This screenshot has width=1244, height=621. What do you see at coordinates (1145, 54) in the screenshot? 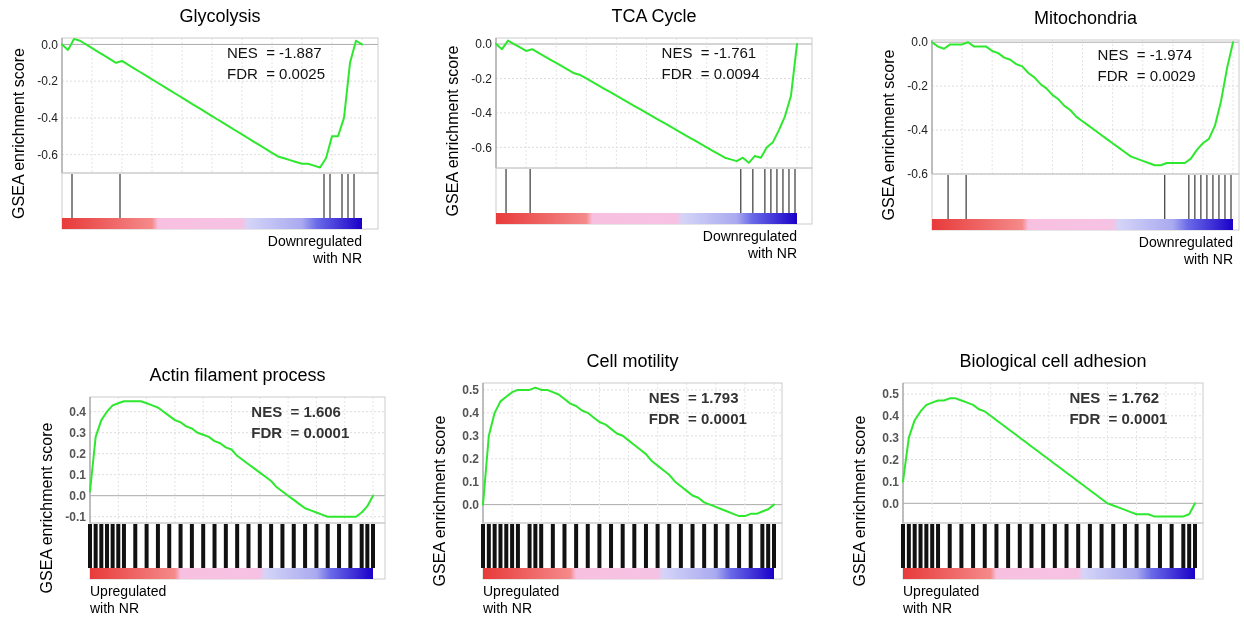
I see `annotation: NES = -1.974` at bounding box center [1145, 54].